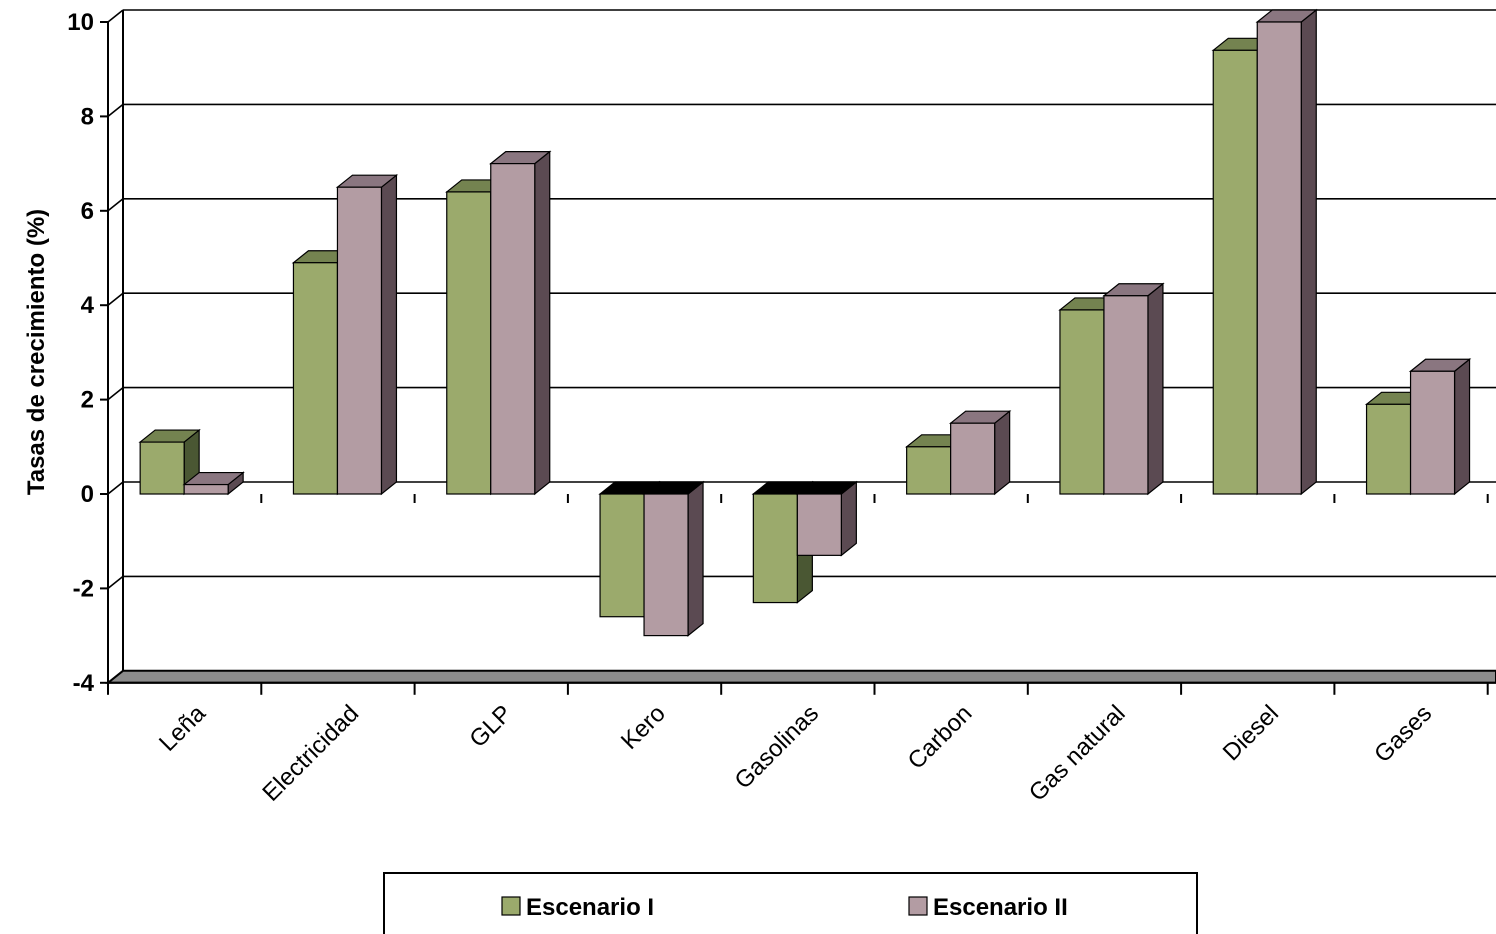 This screenshot has width=1496, height=934. I want to click on bar-0-escenario-i-front, so click(162, 468).